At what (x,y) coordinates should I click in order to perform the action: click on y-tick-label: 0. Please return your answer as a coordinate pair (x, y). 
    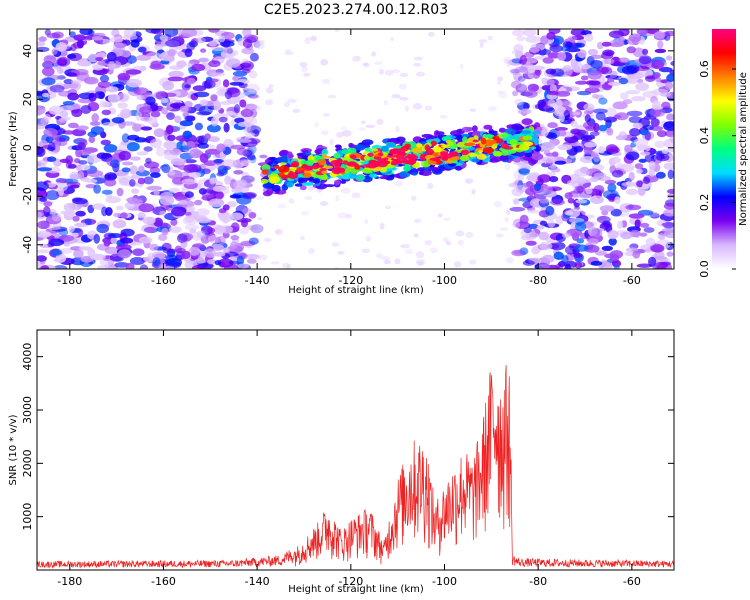
    Looking at the image, I should click on (27, 147).